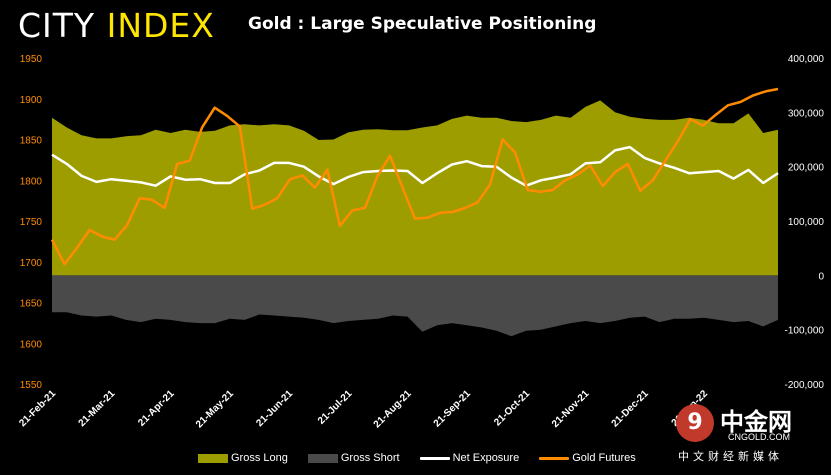 This screenshot has width=831, height=475. Describe the element at coordinates (31, 344) in the screenshot. I see `left-axis-tick-label: 1600` at that location.